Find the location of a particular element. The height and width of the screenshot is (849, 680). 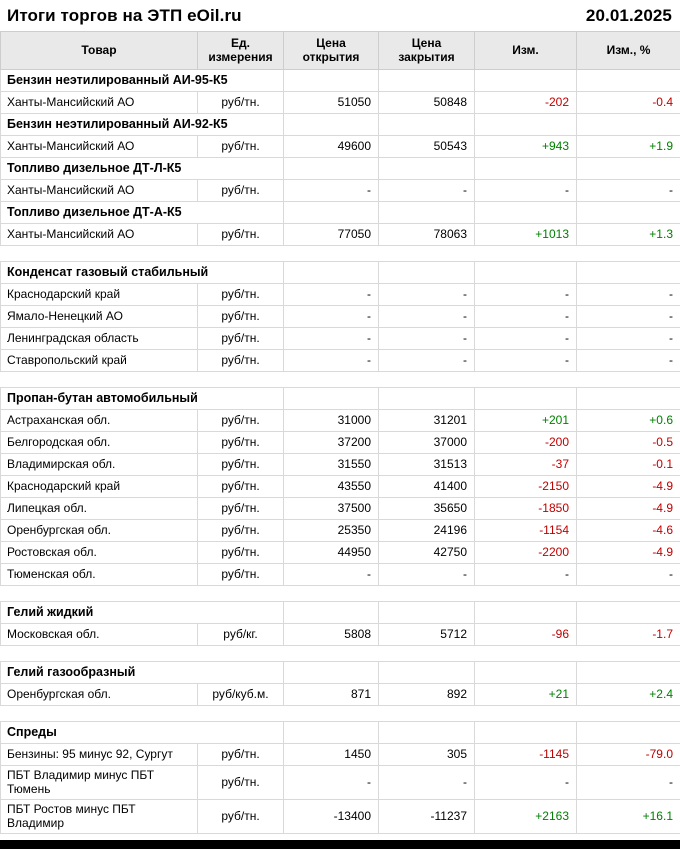

close-price-cell: 31513 is located at coordinates (426, 464).